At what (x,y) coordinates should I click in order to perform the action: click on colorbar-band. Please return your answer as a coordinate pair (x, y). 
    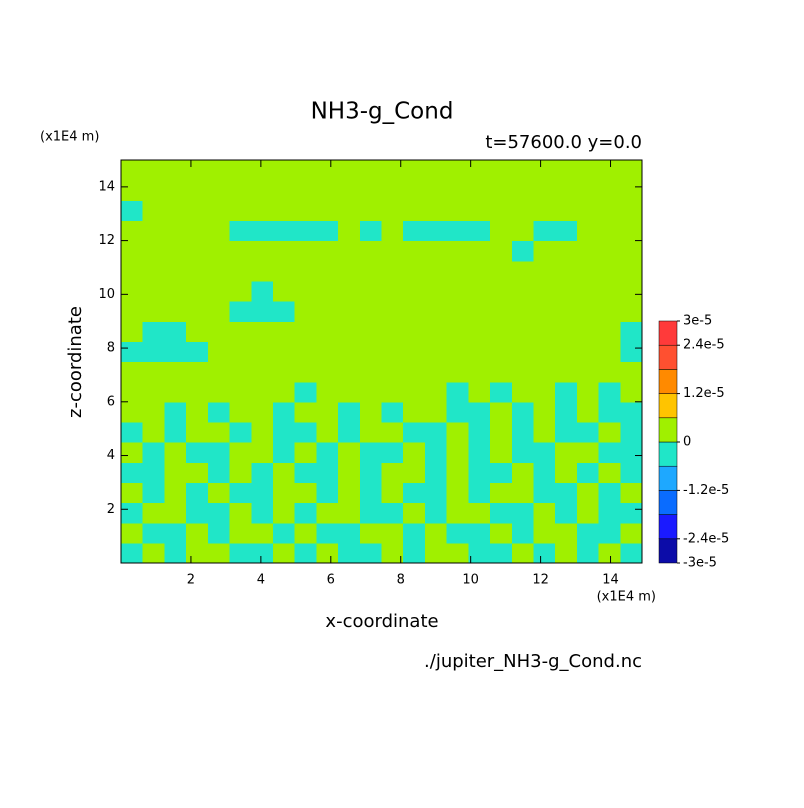
    Looking at the image, I should click on (668, 333).